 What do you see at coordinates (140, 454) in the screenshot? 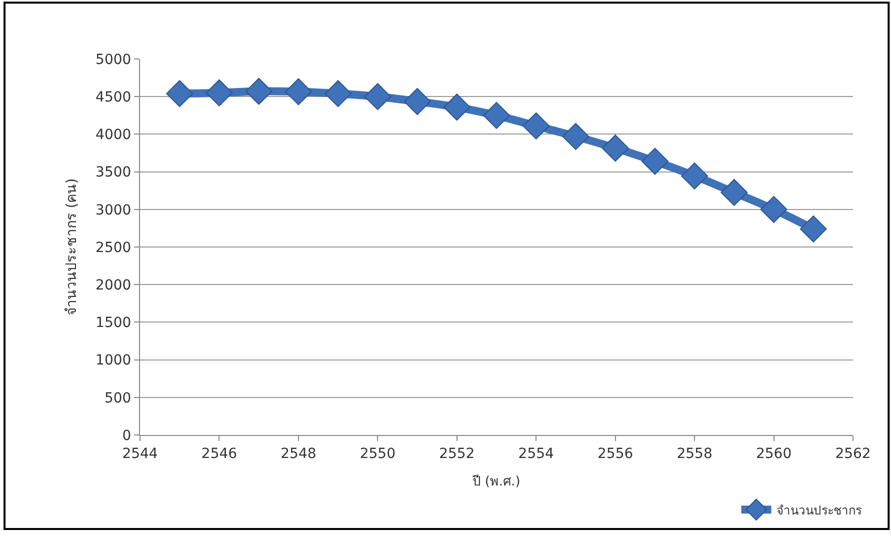
I see `x-tick-label: 2544` at bounding box center [140, 454].